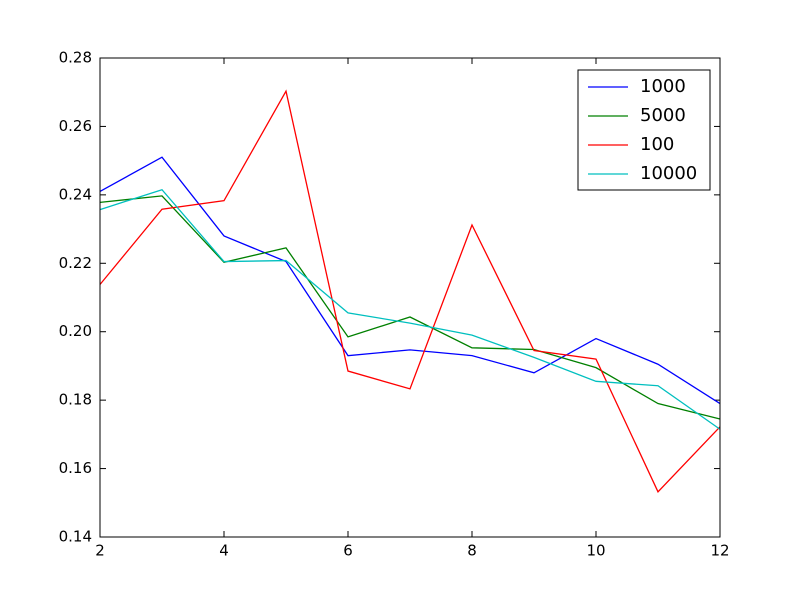 This screenshot has width=800, height=597. What do you see at coordinates (75, 400) in the screenshot?
I see `y-tick-label: 0.18` at bounding box center [75, 400].